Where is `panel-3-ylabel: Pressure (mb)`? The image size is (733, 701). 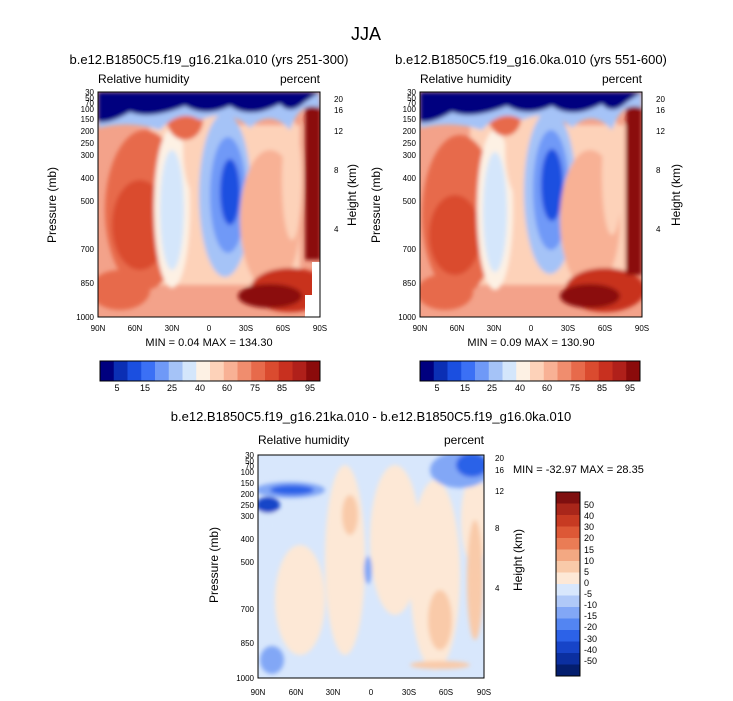
panel-3-ylabel: Pressure (mb) is located at coordinates (214, 565).